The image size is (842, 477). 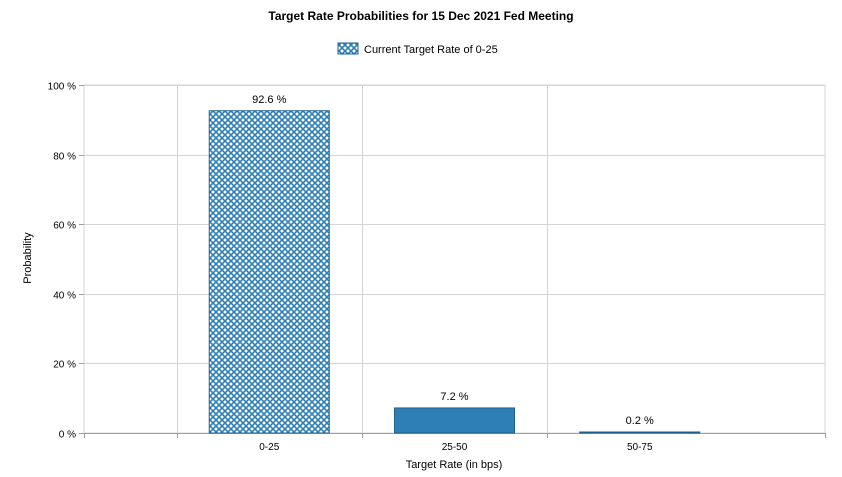 What do you see at coordinates (64, 296) in the screenshot?
I see `y-tick-label: 40 %` at bounding box center [64, 296].